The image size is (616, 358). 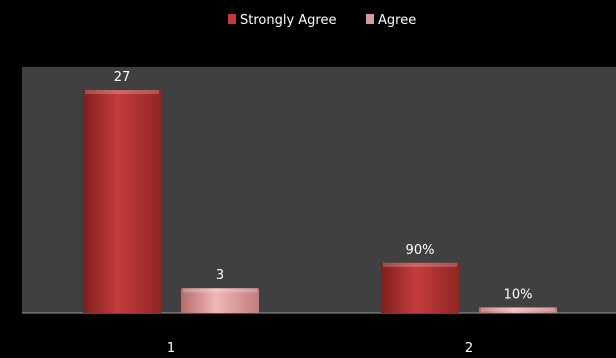 What do you see at coordinates (288, 20) in the screenshot?
I see `legend-label-strongly-agree: Strongly Agree` at bounding box center [288, 20].